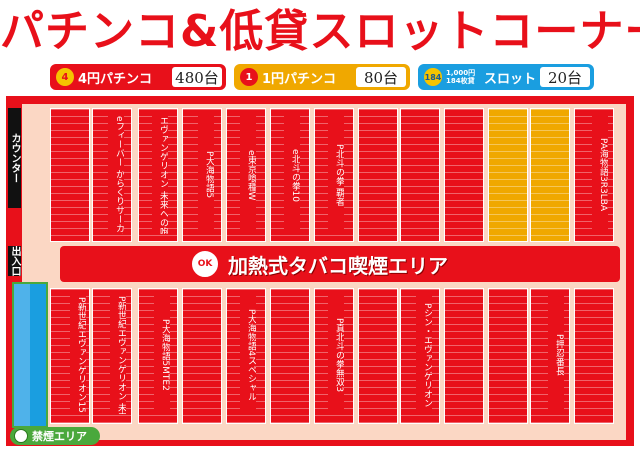  Describe the element at coordinates (21, 436) in the screenshot. I see `no-smoking-icon` at that location.